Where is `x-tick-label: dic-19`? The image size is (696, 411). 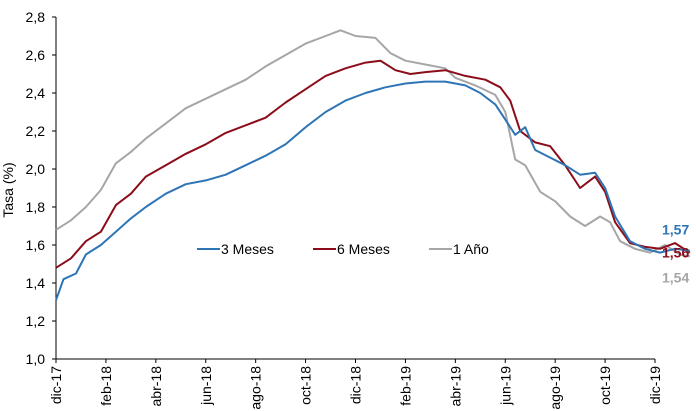 x-tick-label: dic-19 is located at coordinates (655, 385).